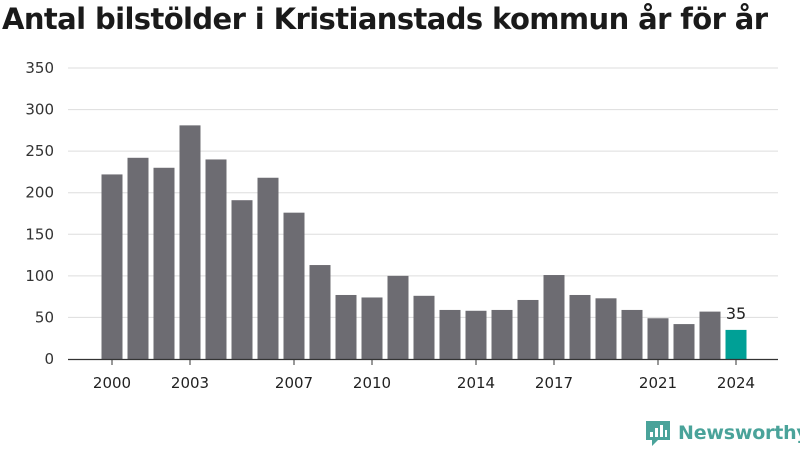 The height and width of the screenshot is (450, 800). What do you see at coordinates (44, 317) in the screenshot?
I see `y-tick-label-50: 50` at bounding box center [44, 317].